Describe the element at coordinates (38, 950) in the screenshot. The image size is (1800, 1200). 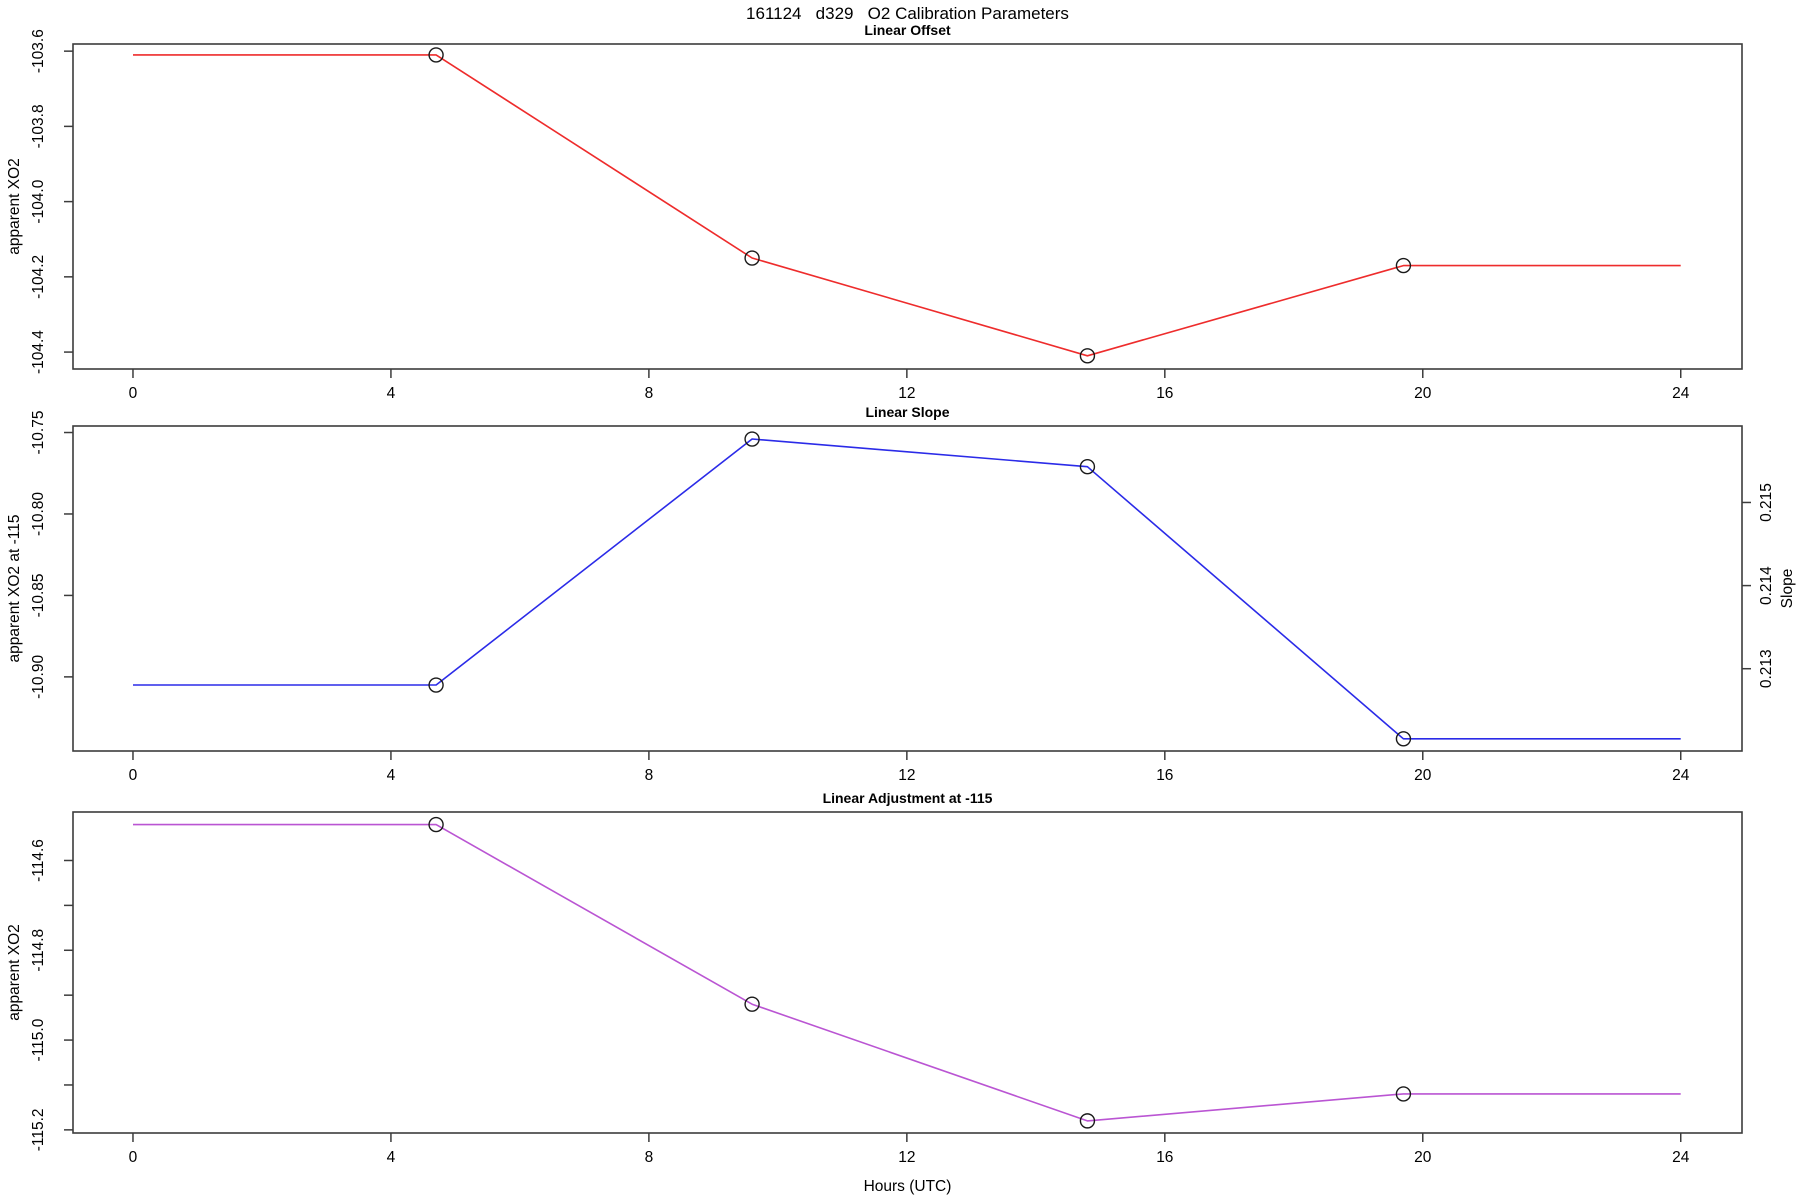
I see `y-tick-label: -114.8` at that location.